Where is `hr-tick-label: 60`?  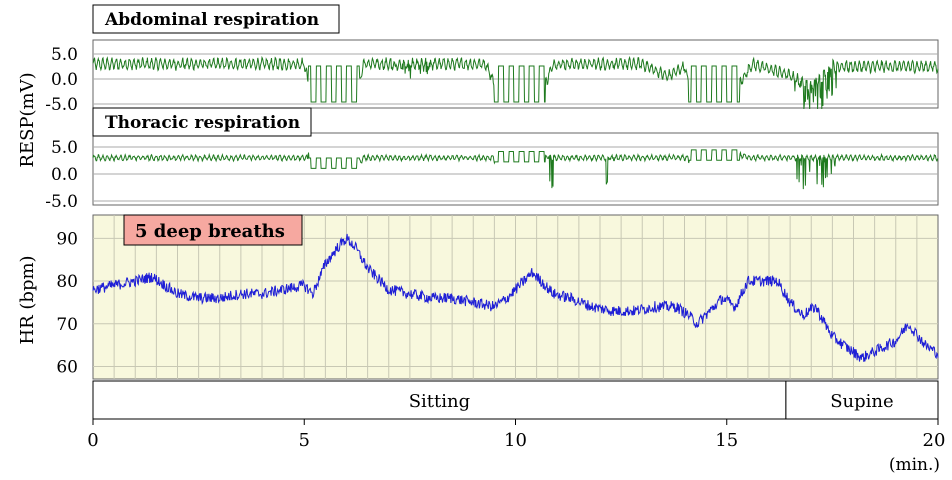
hr-tick-label: 60 is located at coordinates (67, 367).